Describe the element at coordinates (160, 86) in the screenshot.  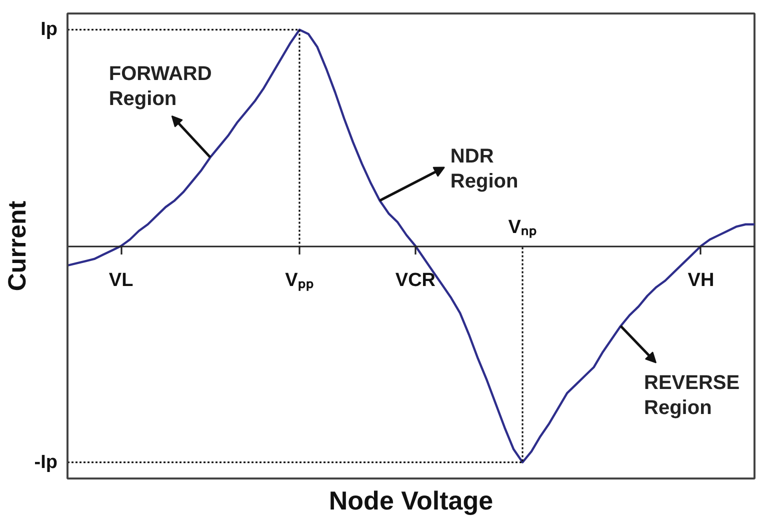
I see `annotation: FORWARD Region` at that location.